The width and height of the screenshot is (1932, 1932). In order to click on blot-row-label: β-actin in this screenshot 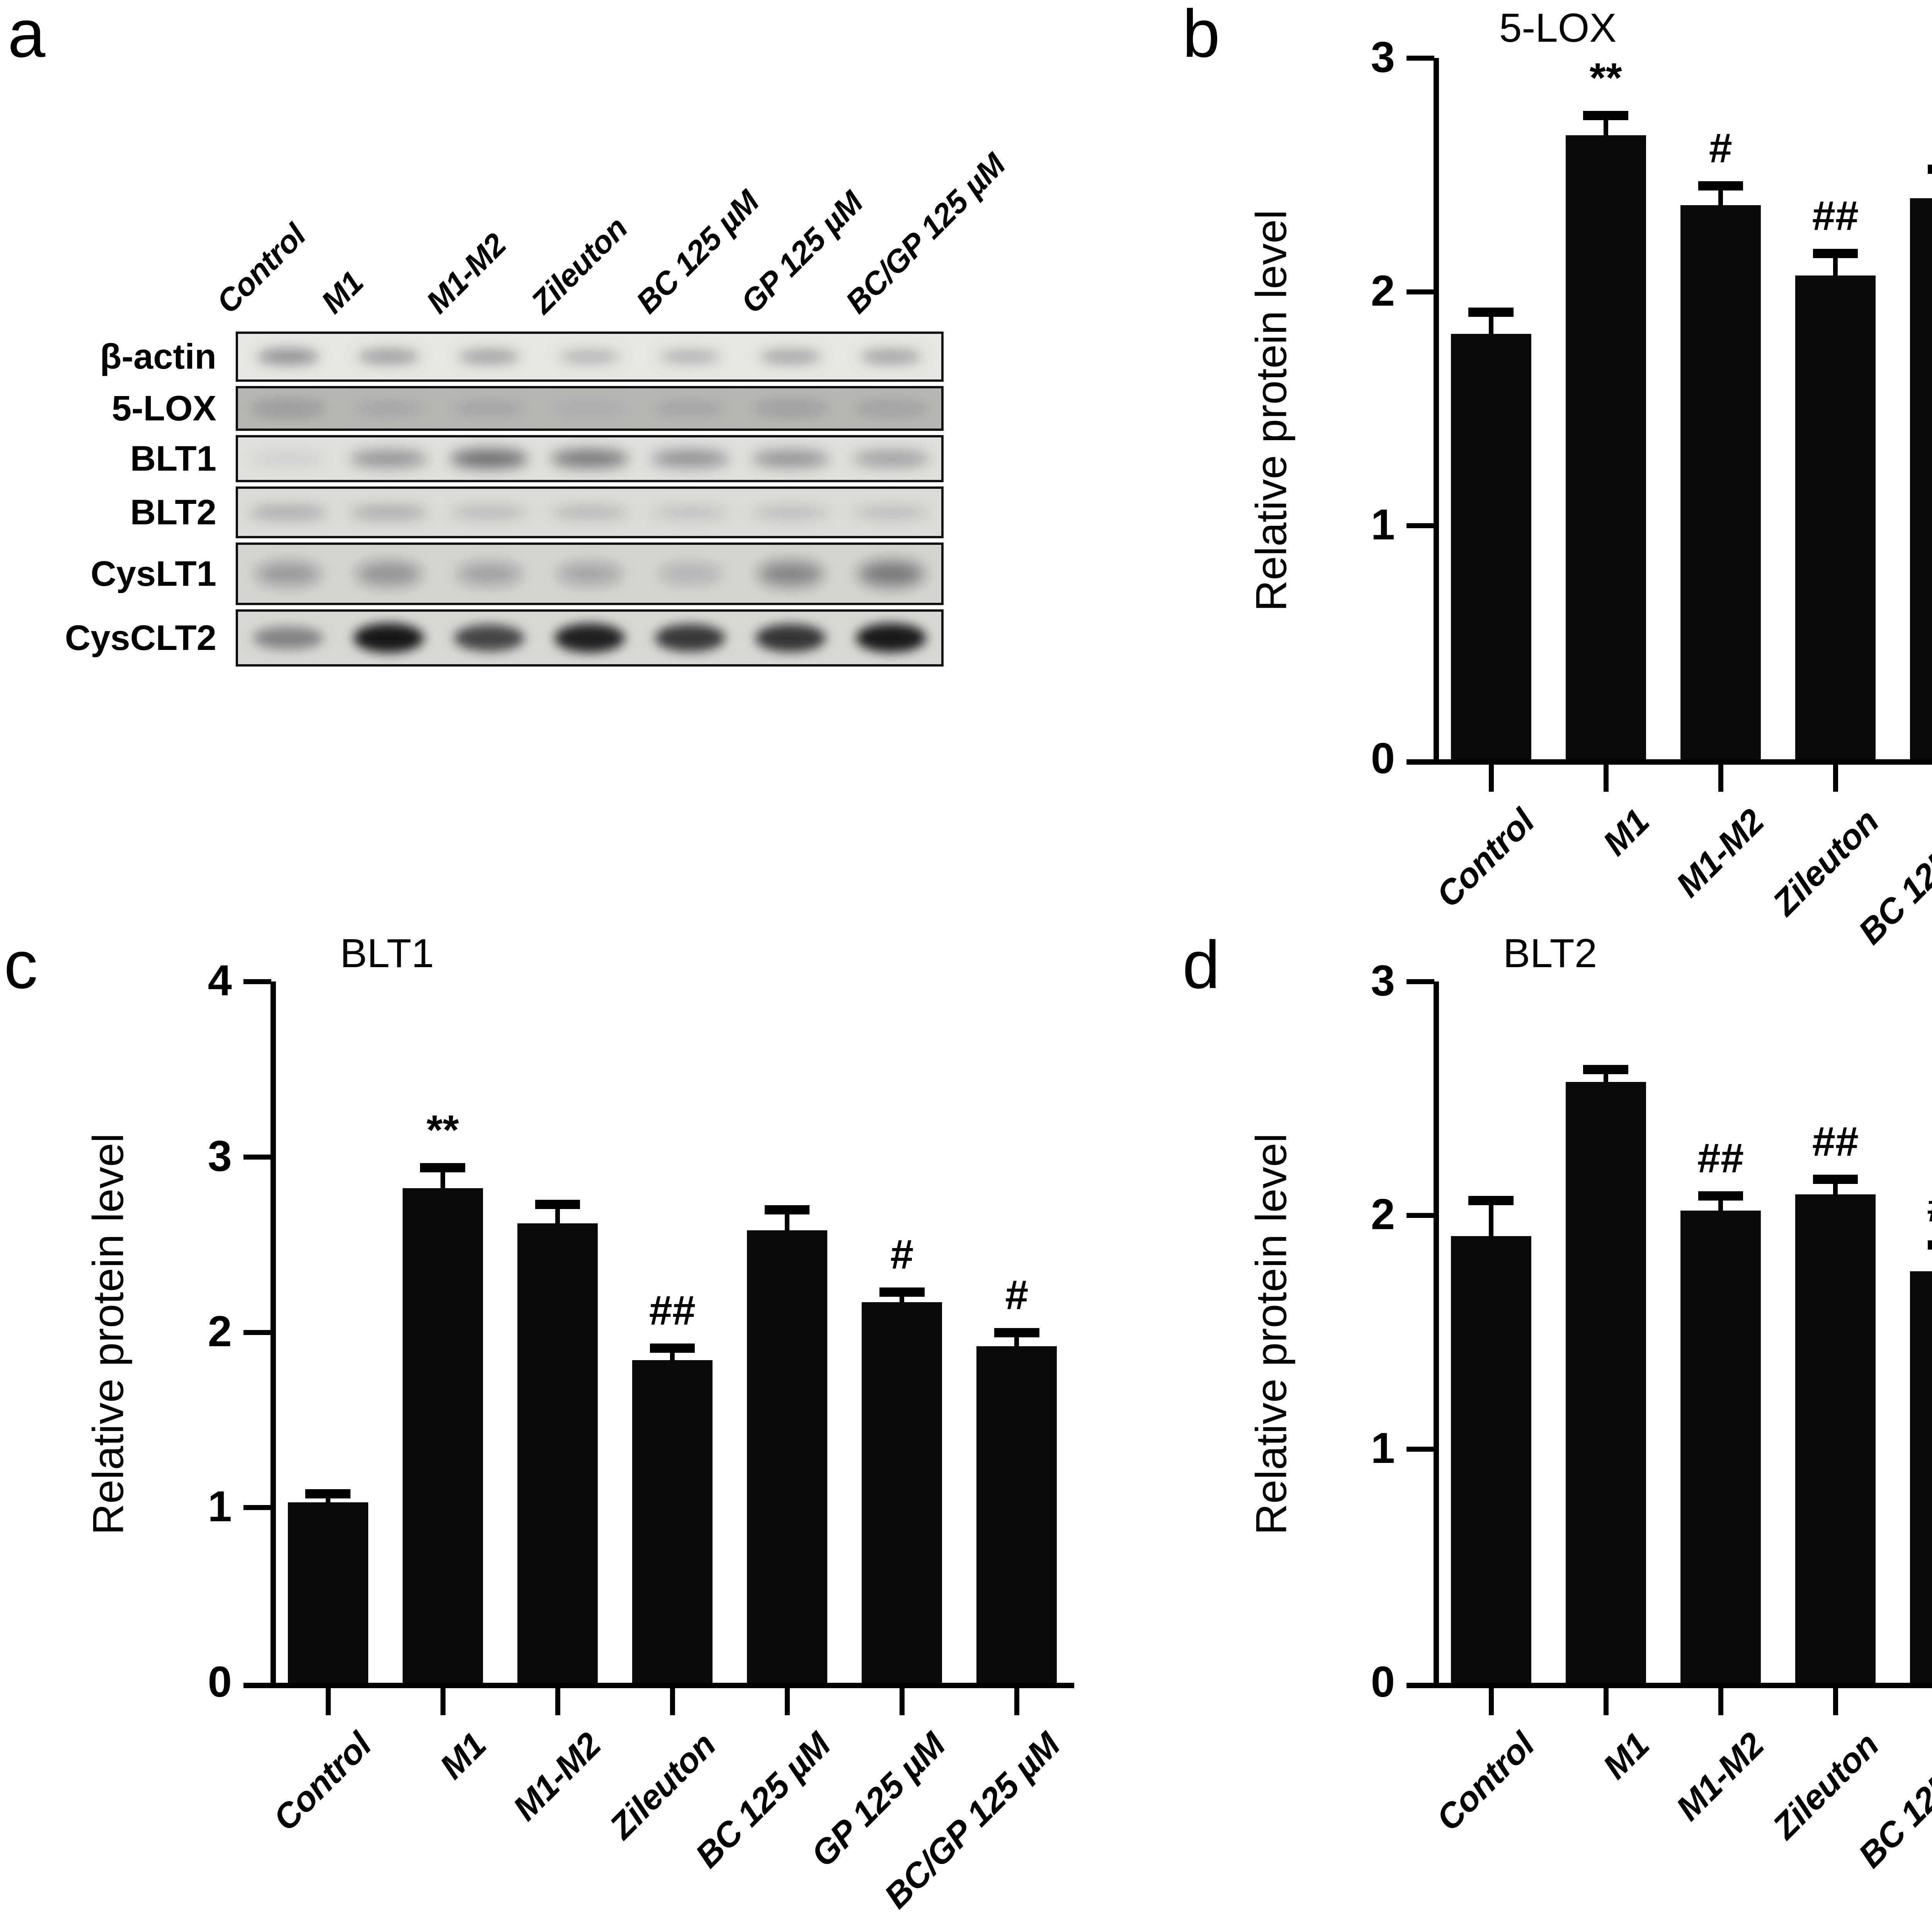, I will do `click(158, 356)`.